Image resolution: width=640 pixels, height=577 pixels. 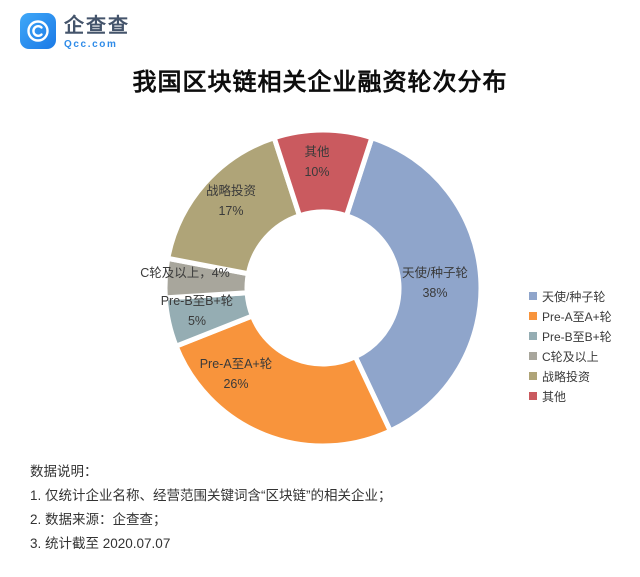 I want to click on slice-label-pre-b: Pre-B至B+轮 5%, so click(x=197, y=311).